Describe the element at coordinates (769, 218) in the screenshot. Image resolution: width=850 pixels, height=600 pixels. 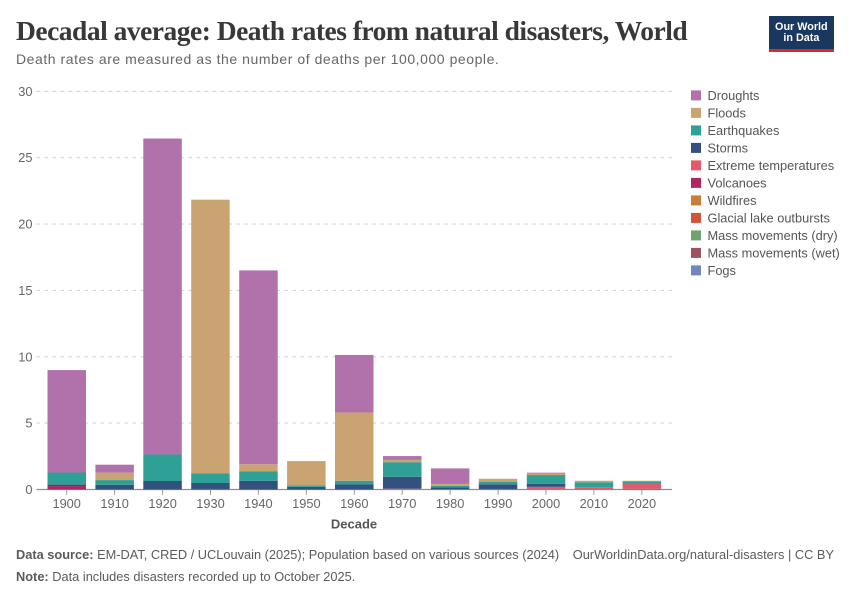
I see `svg-text: Glacial lake outbursts` at that location.